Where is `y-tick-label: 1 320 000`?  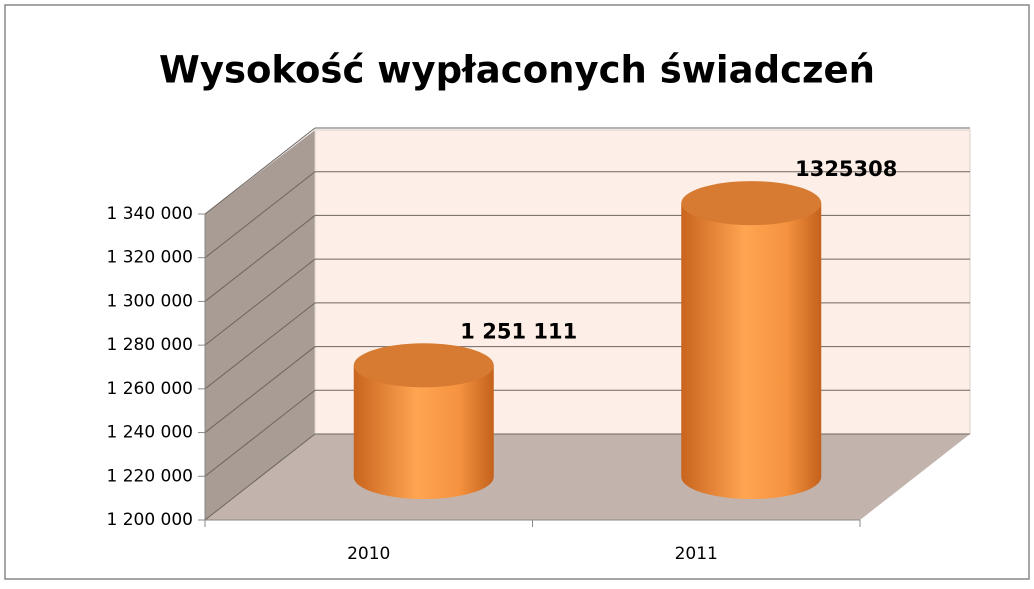 y-tick-label: 1 320 000 is located at coordinates (149, 258).